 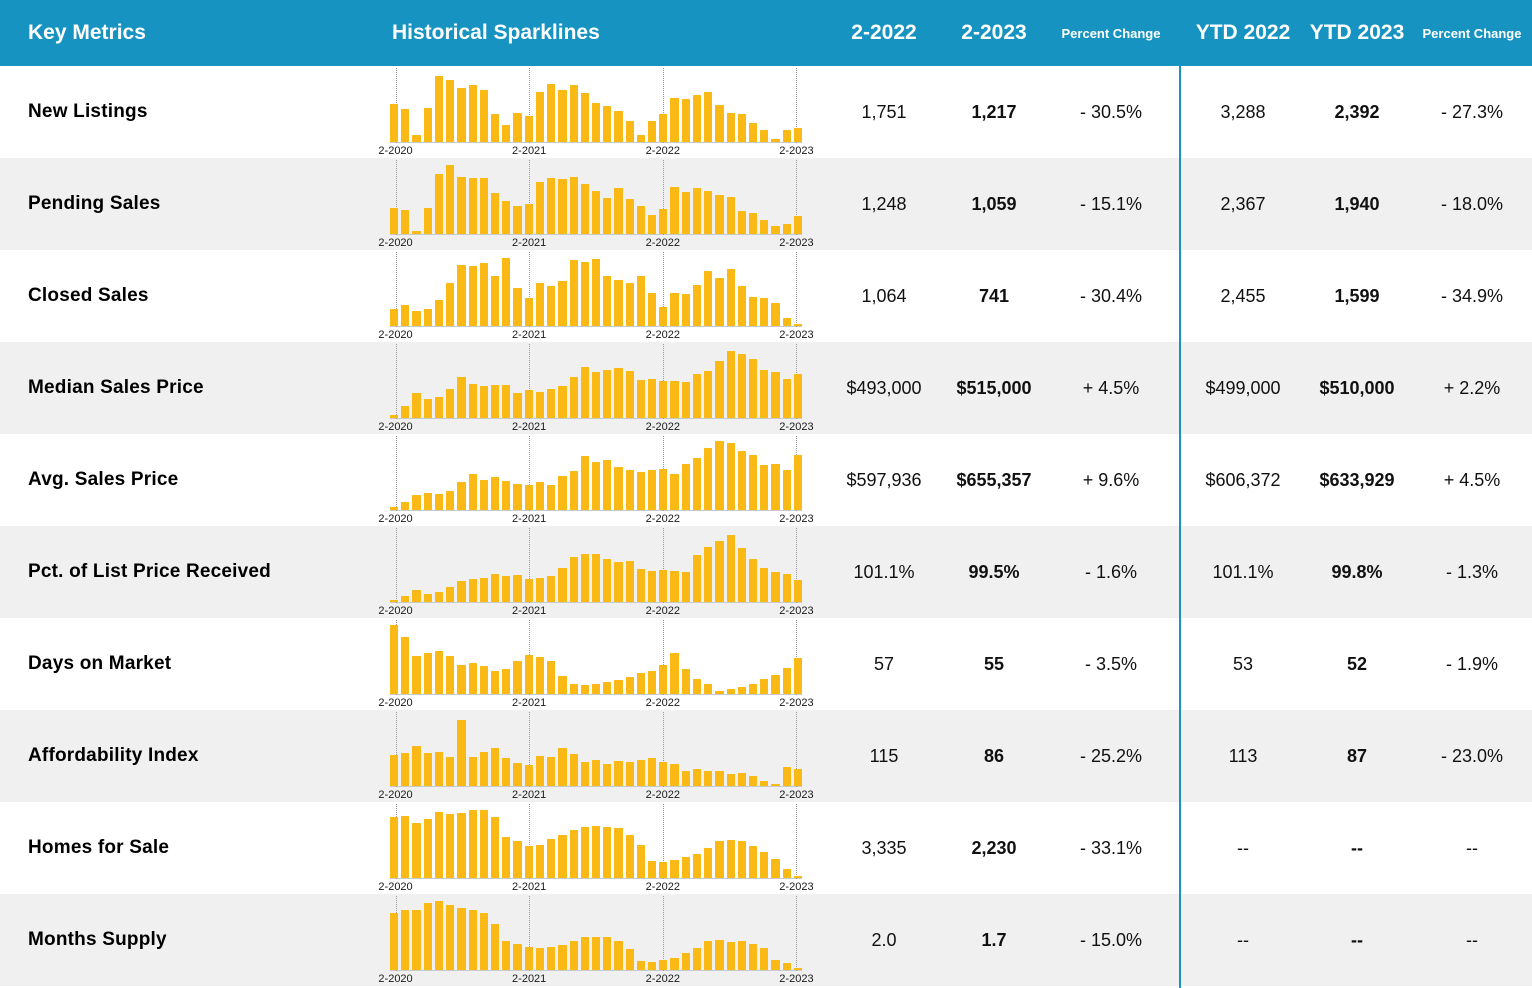 What do you see at coordinates (1357, 203) in the screenshot?
I see `value-ytd-curr: 1,940` at bounding box center [1357, 203].